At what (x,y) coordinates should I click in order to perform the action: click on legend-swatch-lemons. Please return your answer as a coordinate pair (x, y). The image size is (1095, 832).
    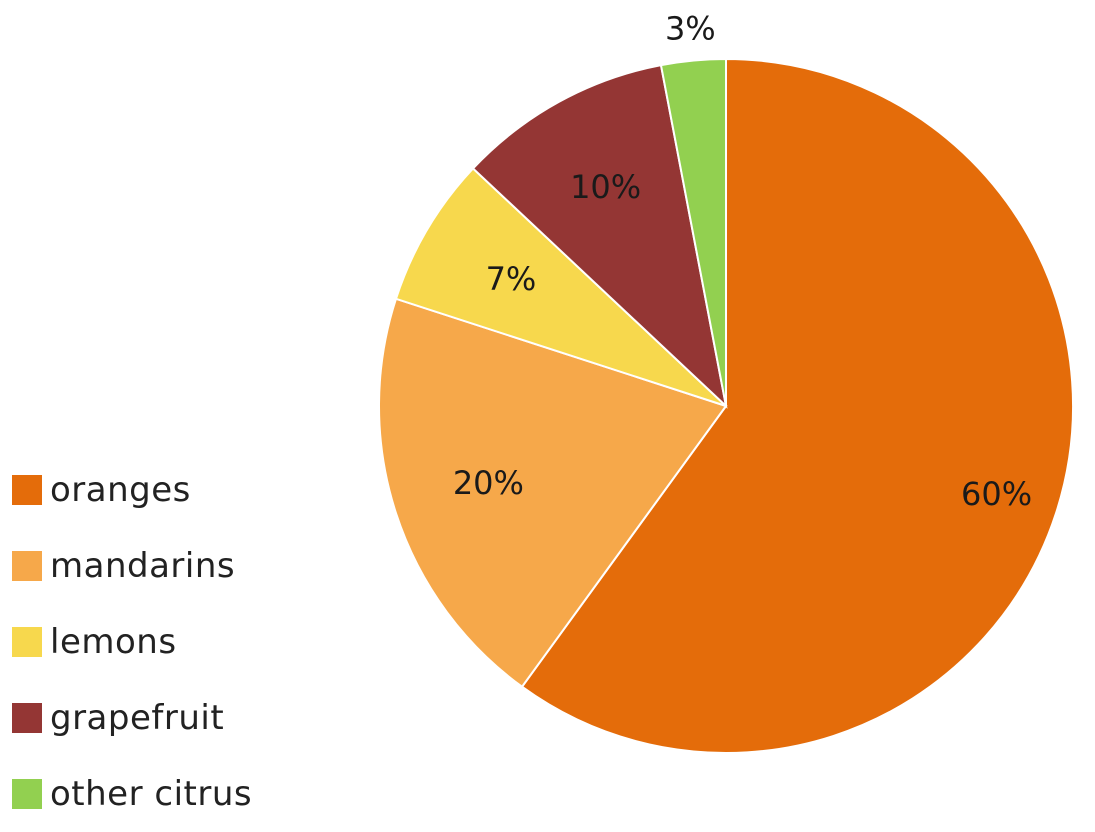
    Looking at the image, I should click on (27, 642).